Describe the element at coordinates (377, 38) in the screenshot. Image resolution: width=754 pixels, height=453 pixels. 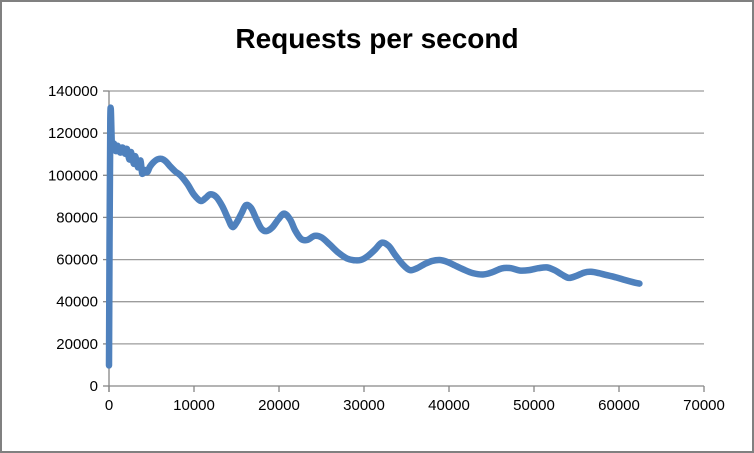
I see `chart-title: Requests per second` at that location.